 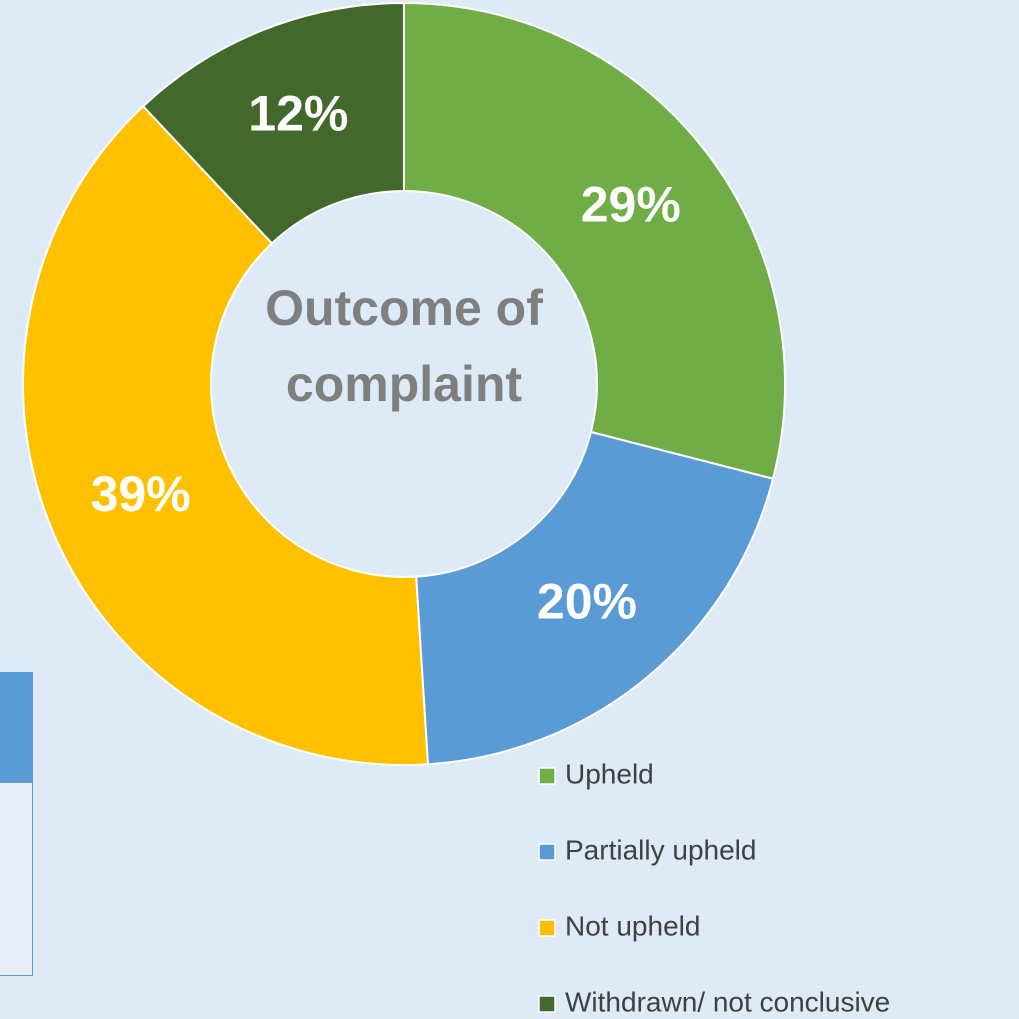 What do you see at coordinates (587, 601) in the screenshot?
I see `data-label: 20%` at bounding box center [587, 601].